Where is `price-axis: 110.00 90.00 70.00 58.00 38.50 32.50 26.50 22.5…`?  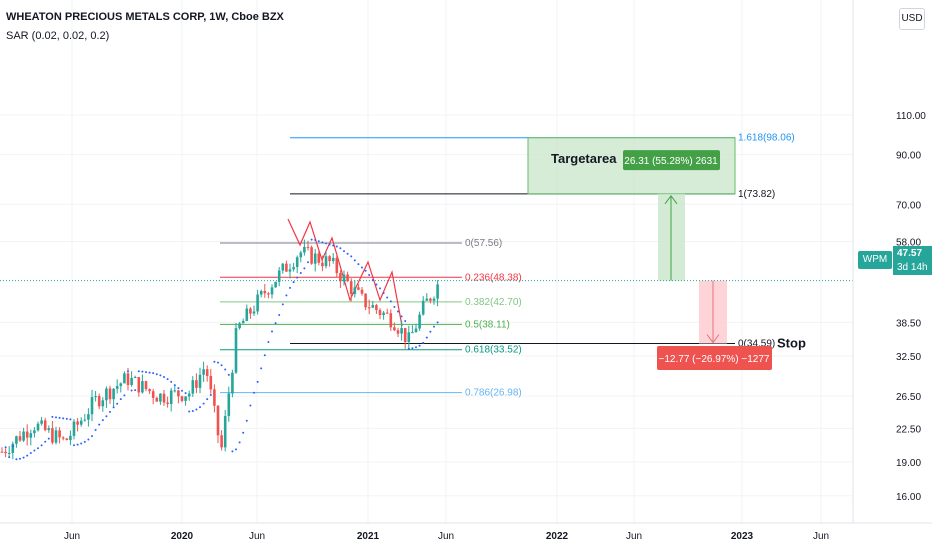
price-axis: 110.00 90.00 70.00 58.00 38.50 32.50 26.50 22.5… is located at coordinates (889, 261).